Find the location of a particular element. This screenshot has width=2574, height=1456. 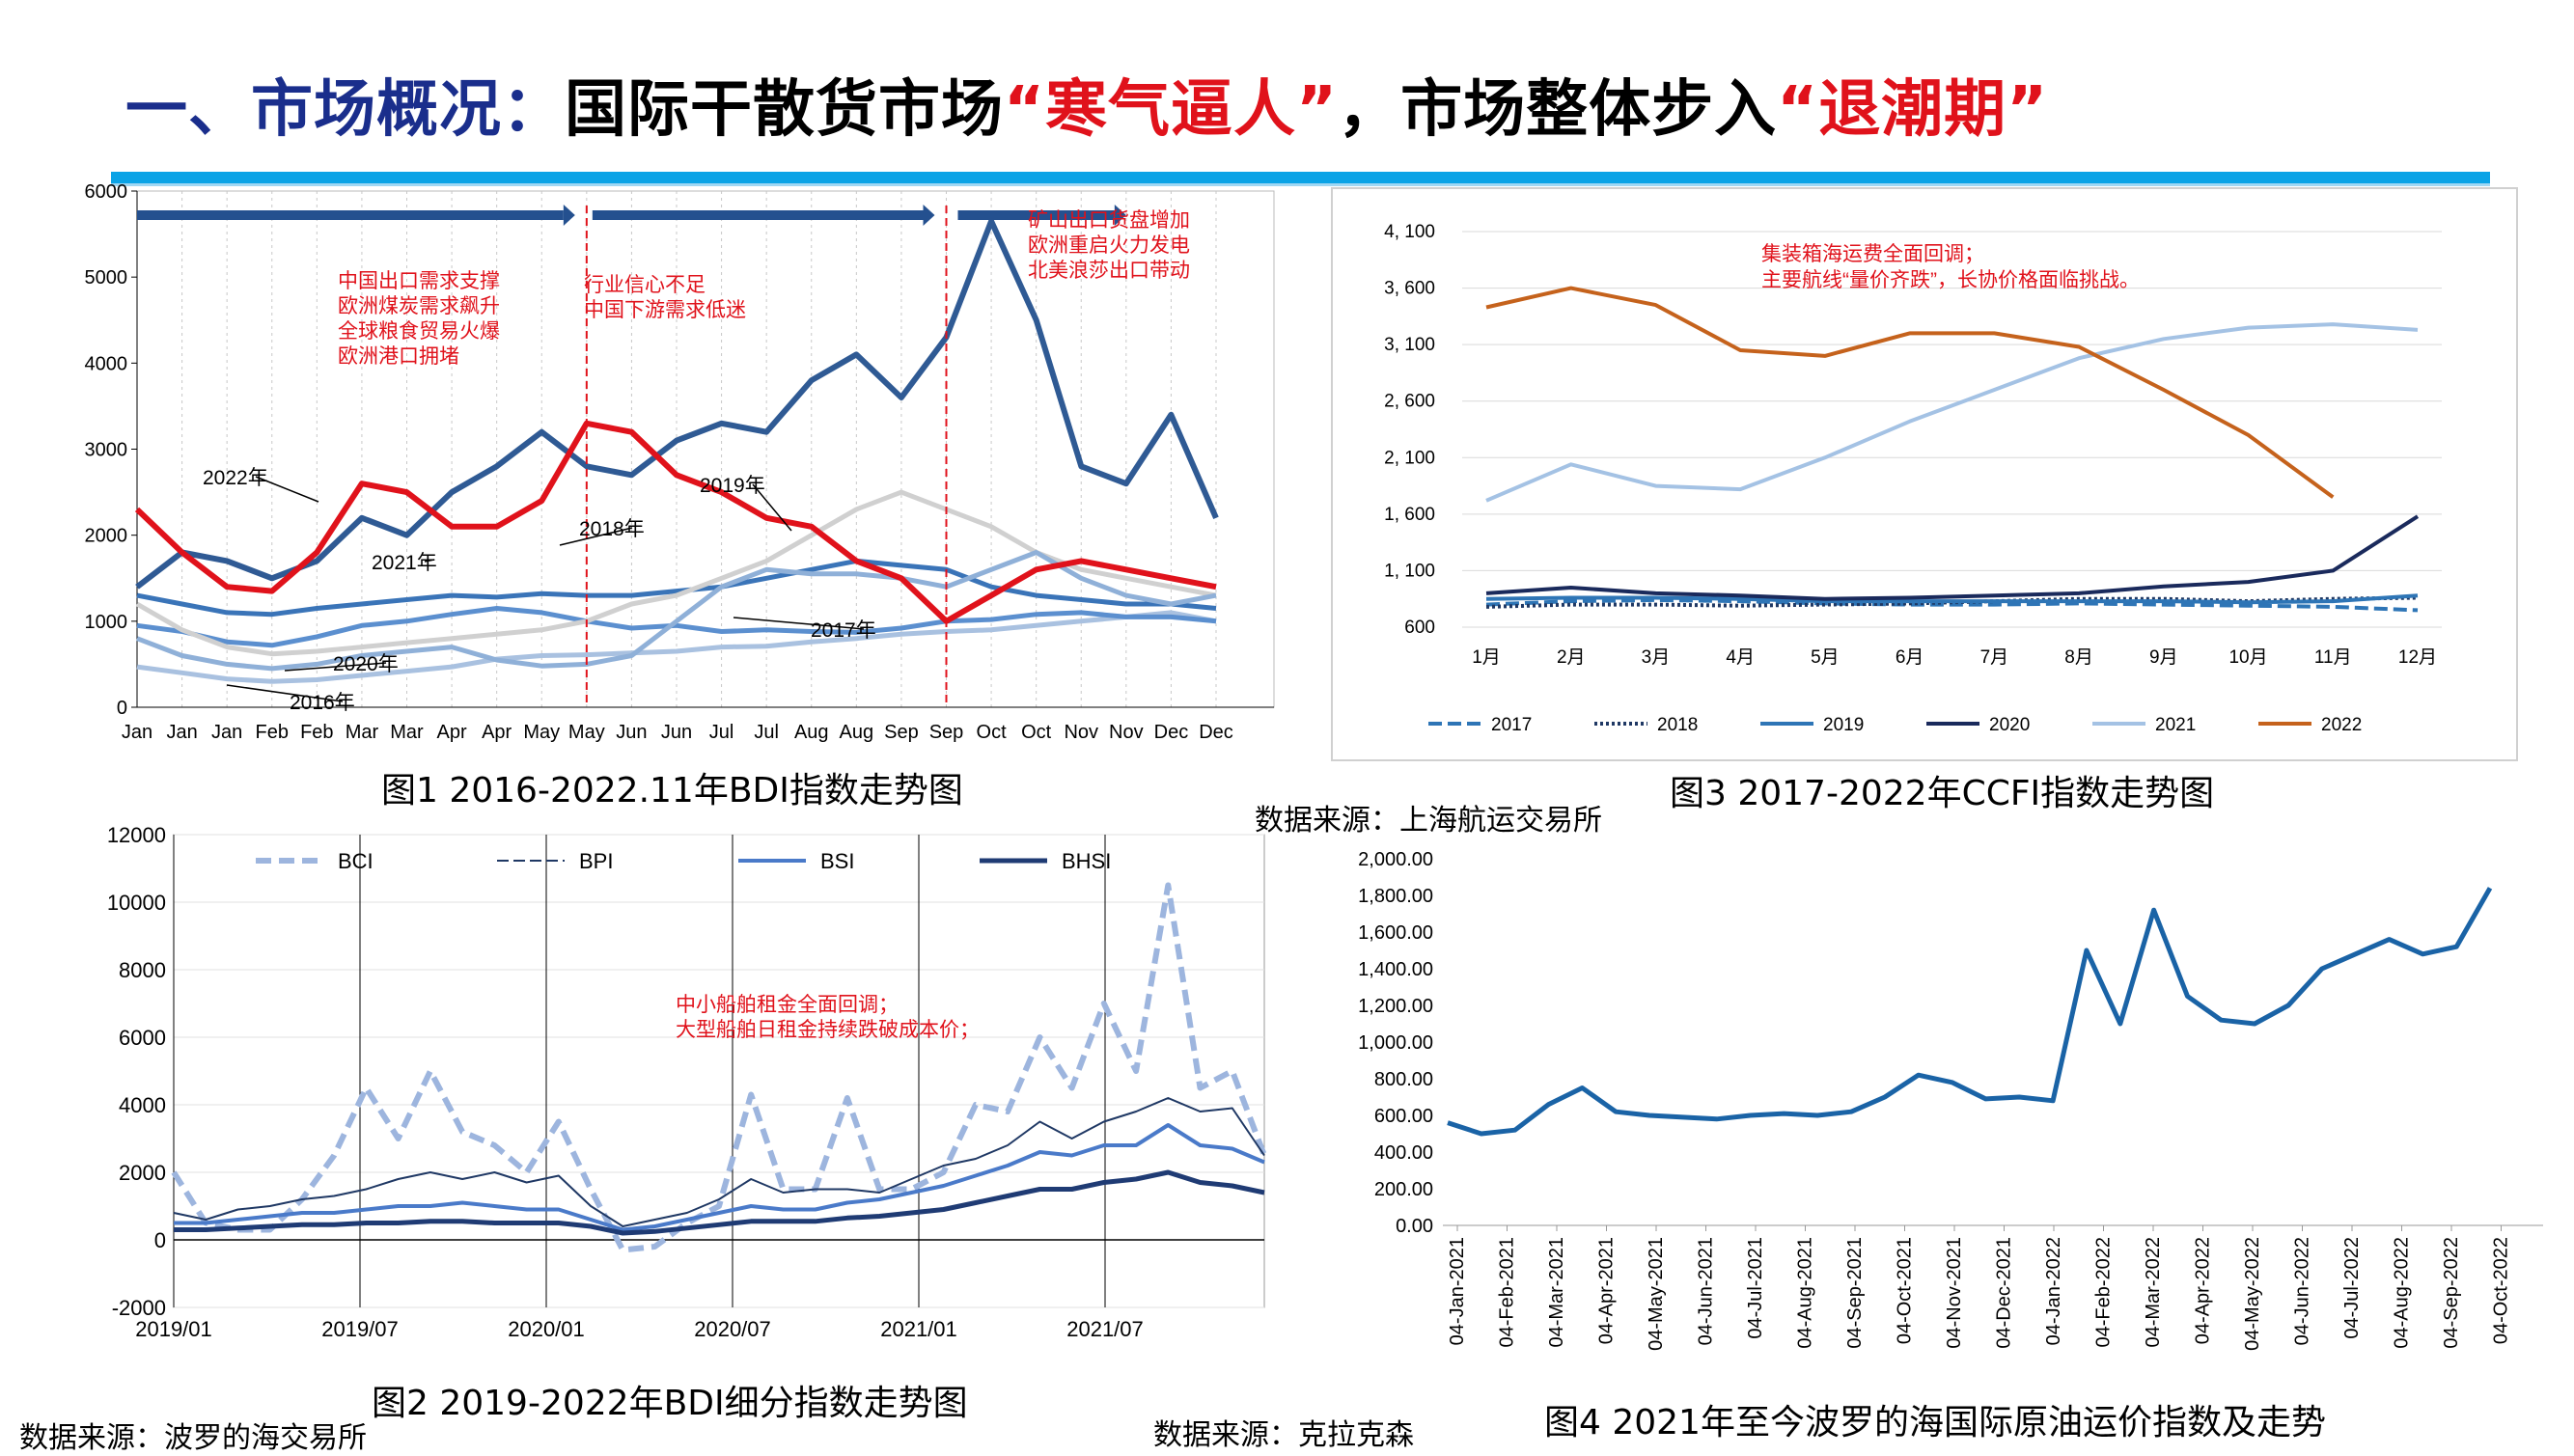

fig3-series-2019 is located at coordinates (1952, 599).